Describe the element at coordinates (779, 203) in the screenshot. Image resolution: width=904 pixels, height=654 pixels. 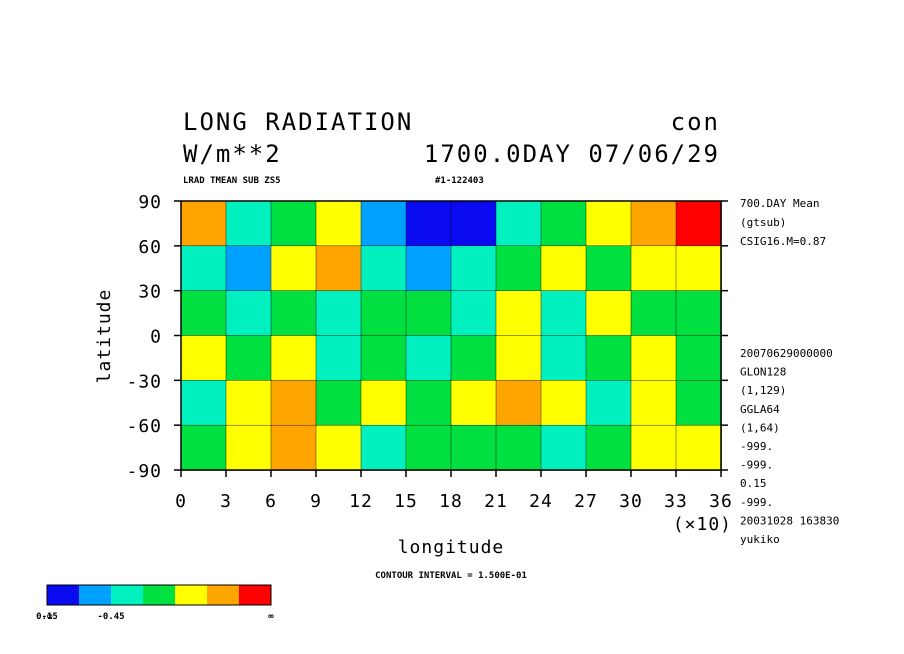
I see `note: 700.DAY Mean` at that location.